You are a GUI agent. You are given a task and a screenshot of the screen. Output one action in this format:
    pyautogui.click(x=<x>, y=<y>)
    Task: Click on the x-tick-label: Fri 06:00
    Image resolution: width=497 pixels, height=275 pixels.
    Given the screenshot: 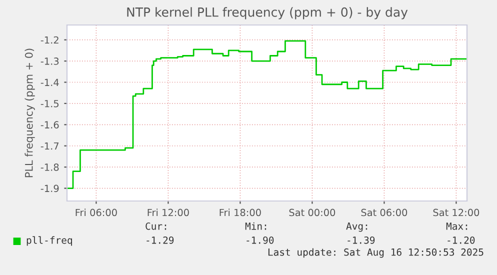 What is the action you would take?
    pyautogui.click(x=96, y=212)
    